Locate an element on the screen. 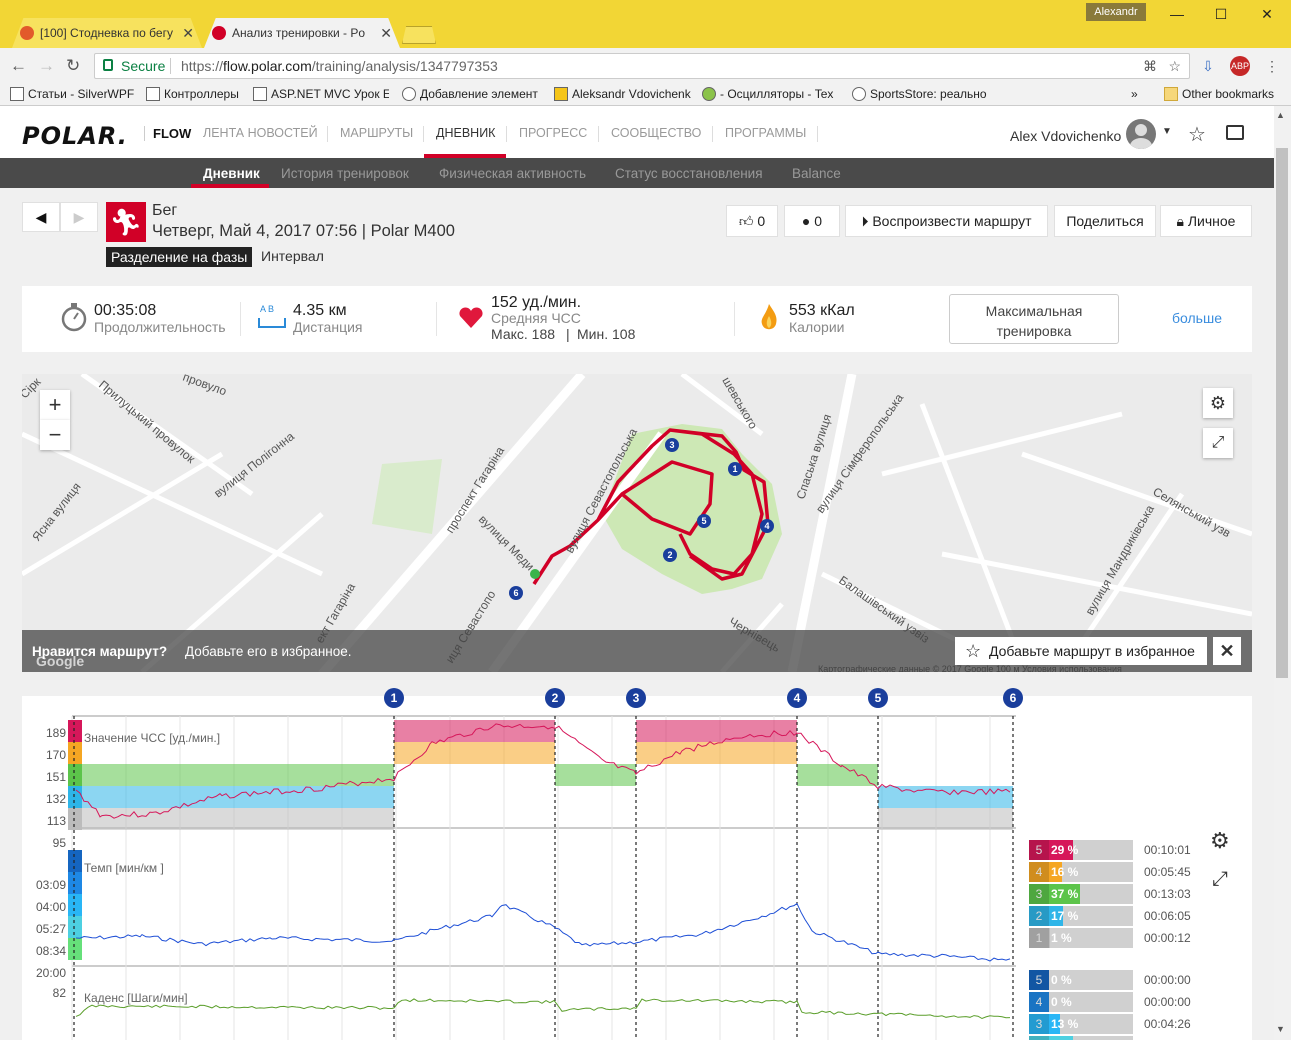 The width and height of the screenshot is (1291, 1040). zoom-out-button: − is located at coordinates (55, 435).